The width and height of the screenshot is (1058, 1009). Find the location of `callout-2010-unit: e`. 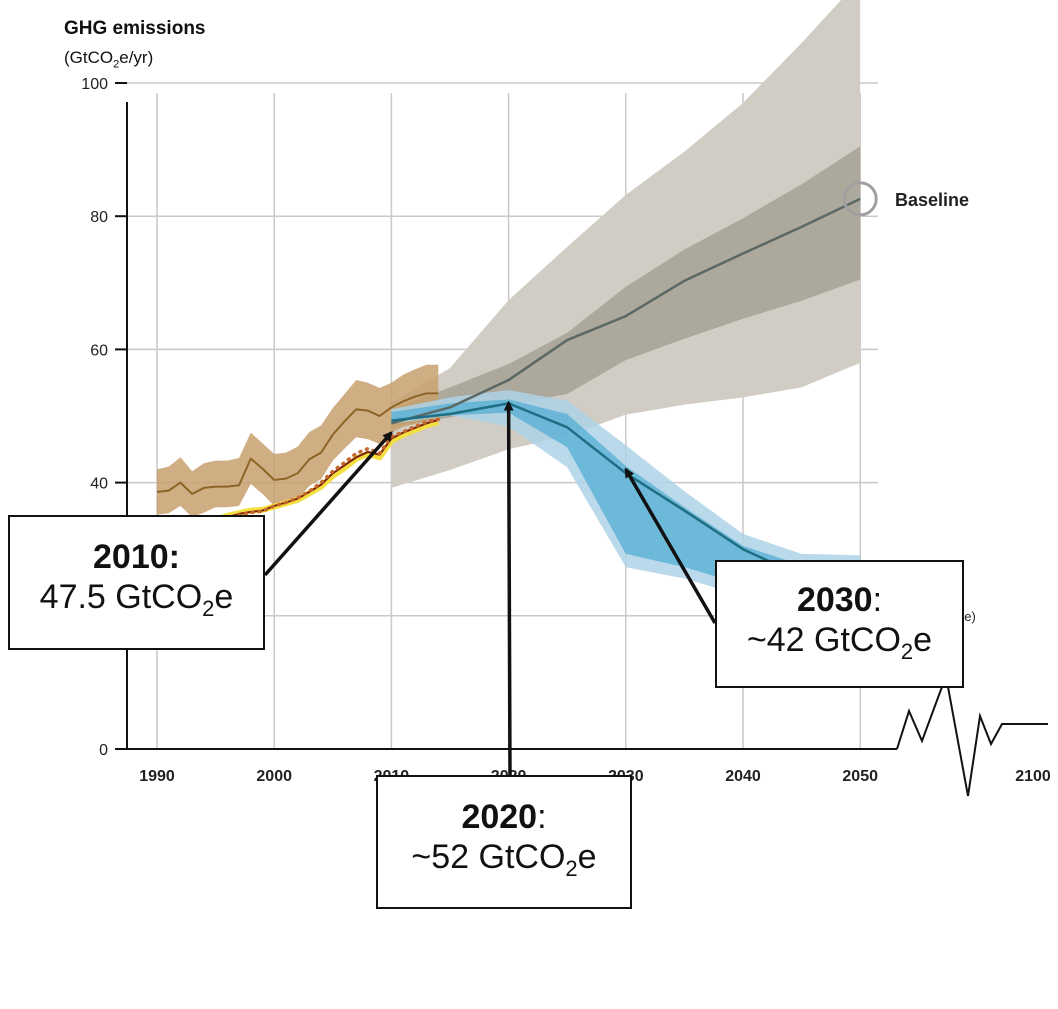

callout-2010-unit: e is located at coordinates (224, 597).